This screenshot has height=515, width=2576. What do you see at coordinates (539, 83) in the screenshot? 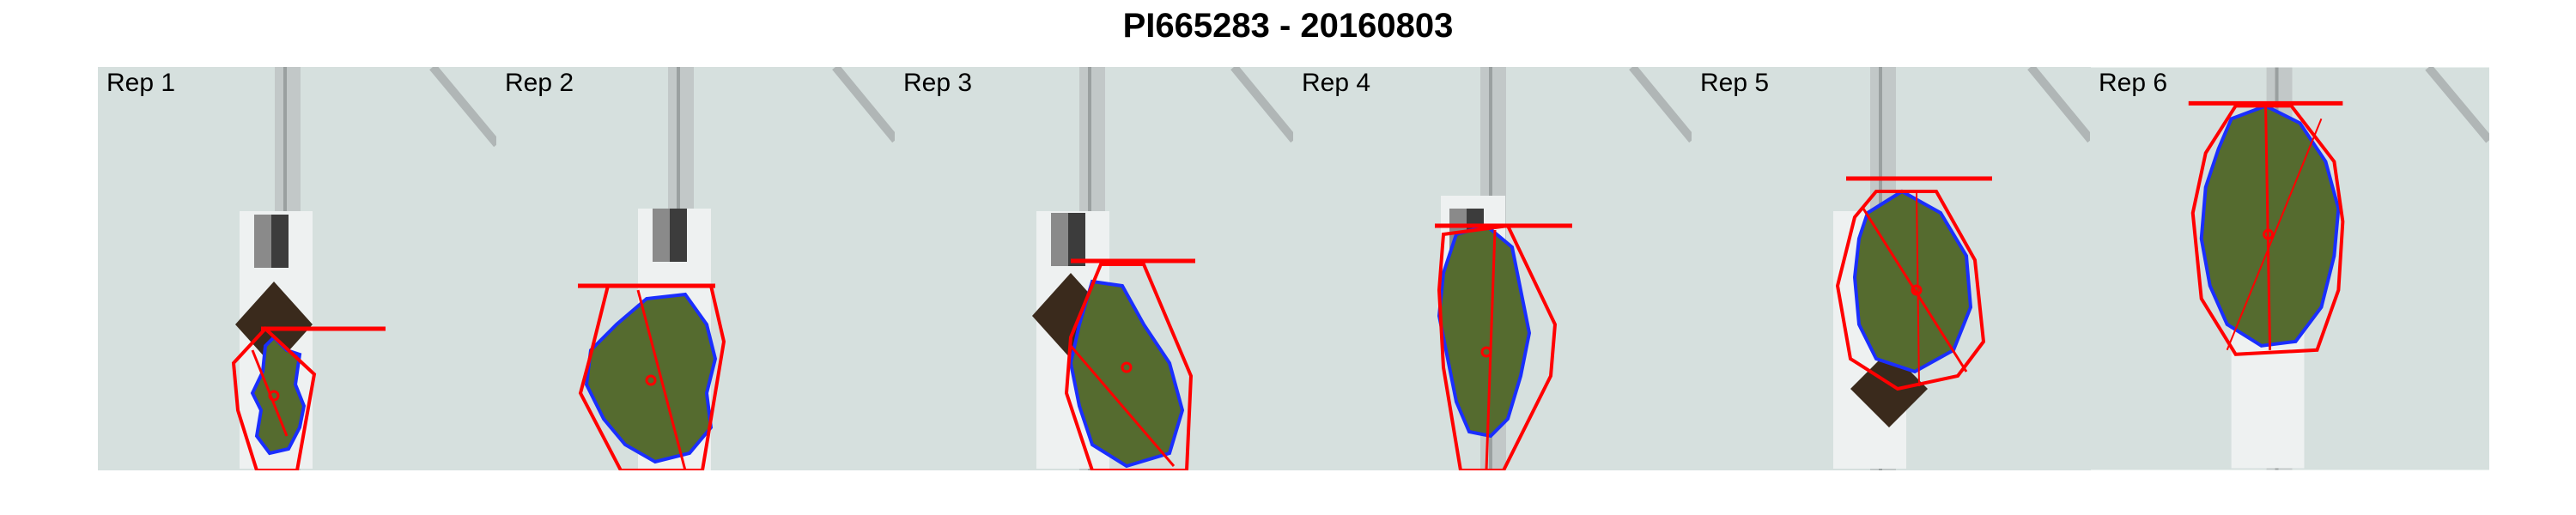
I see `panel-label: Rep 2` at bounding box center [539, 83].